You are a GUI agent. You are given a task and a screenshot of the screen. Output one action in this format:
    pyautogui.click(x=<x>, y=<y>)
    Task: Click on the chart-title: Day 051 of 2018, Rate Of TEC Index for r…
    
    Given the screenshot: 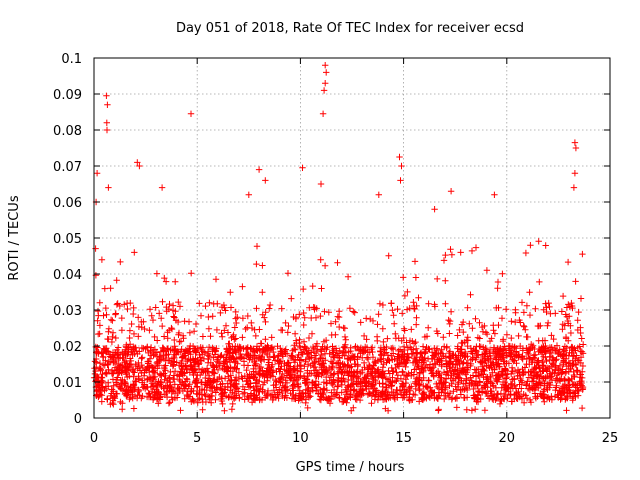 What is the action you would take?
    pyautogui.click(x=350, y=28)
    